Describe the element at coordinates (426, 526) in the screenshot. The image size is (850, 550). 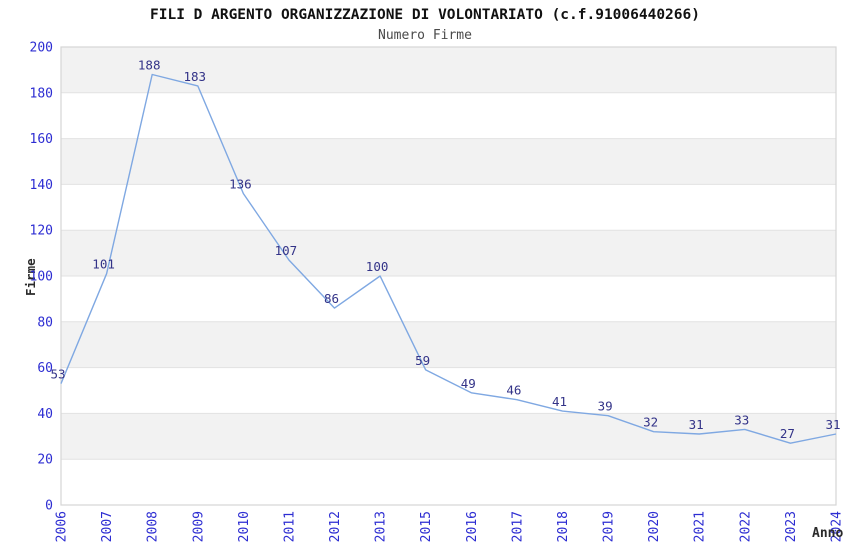
I see `x-tick-label: 2015` at that location.